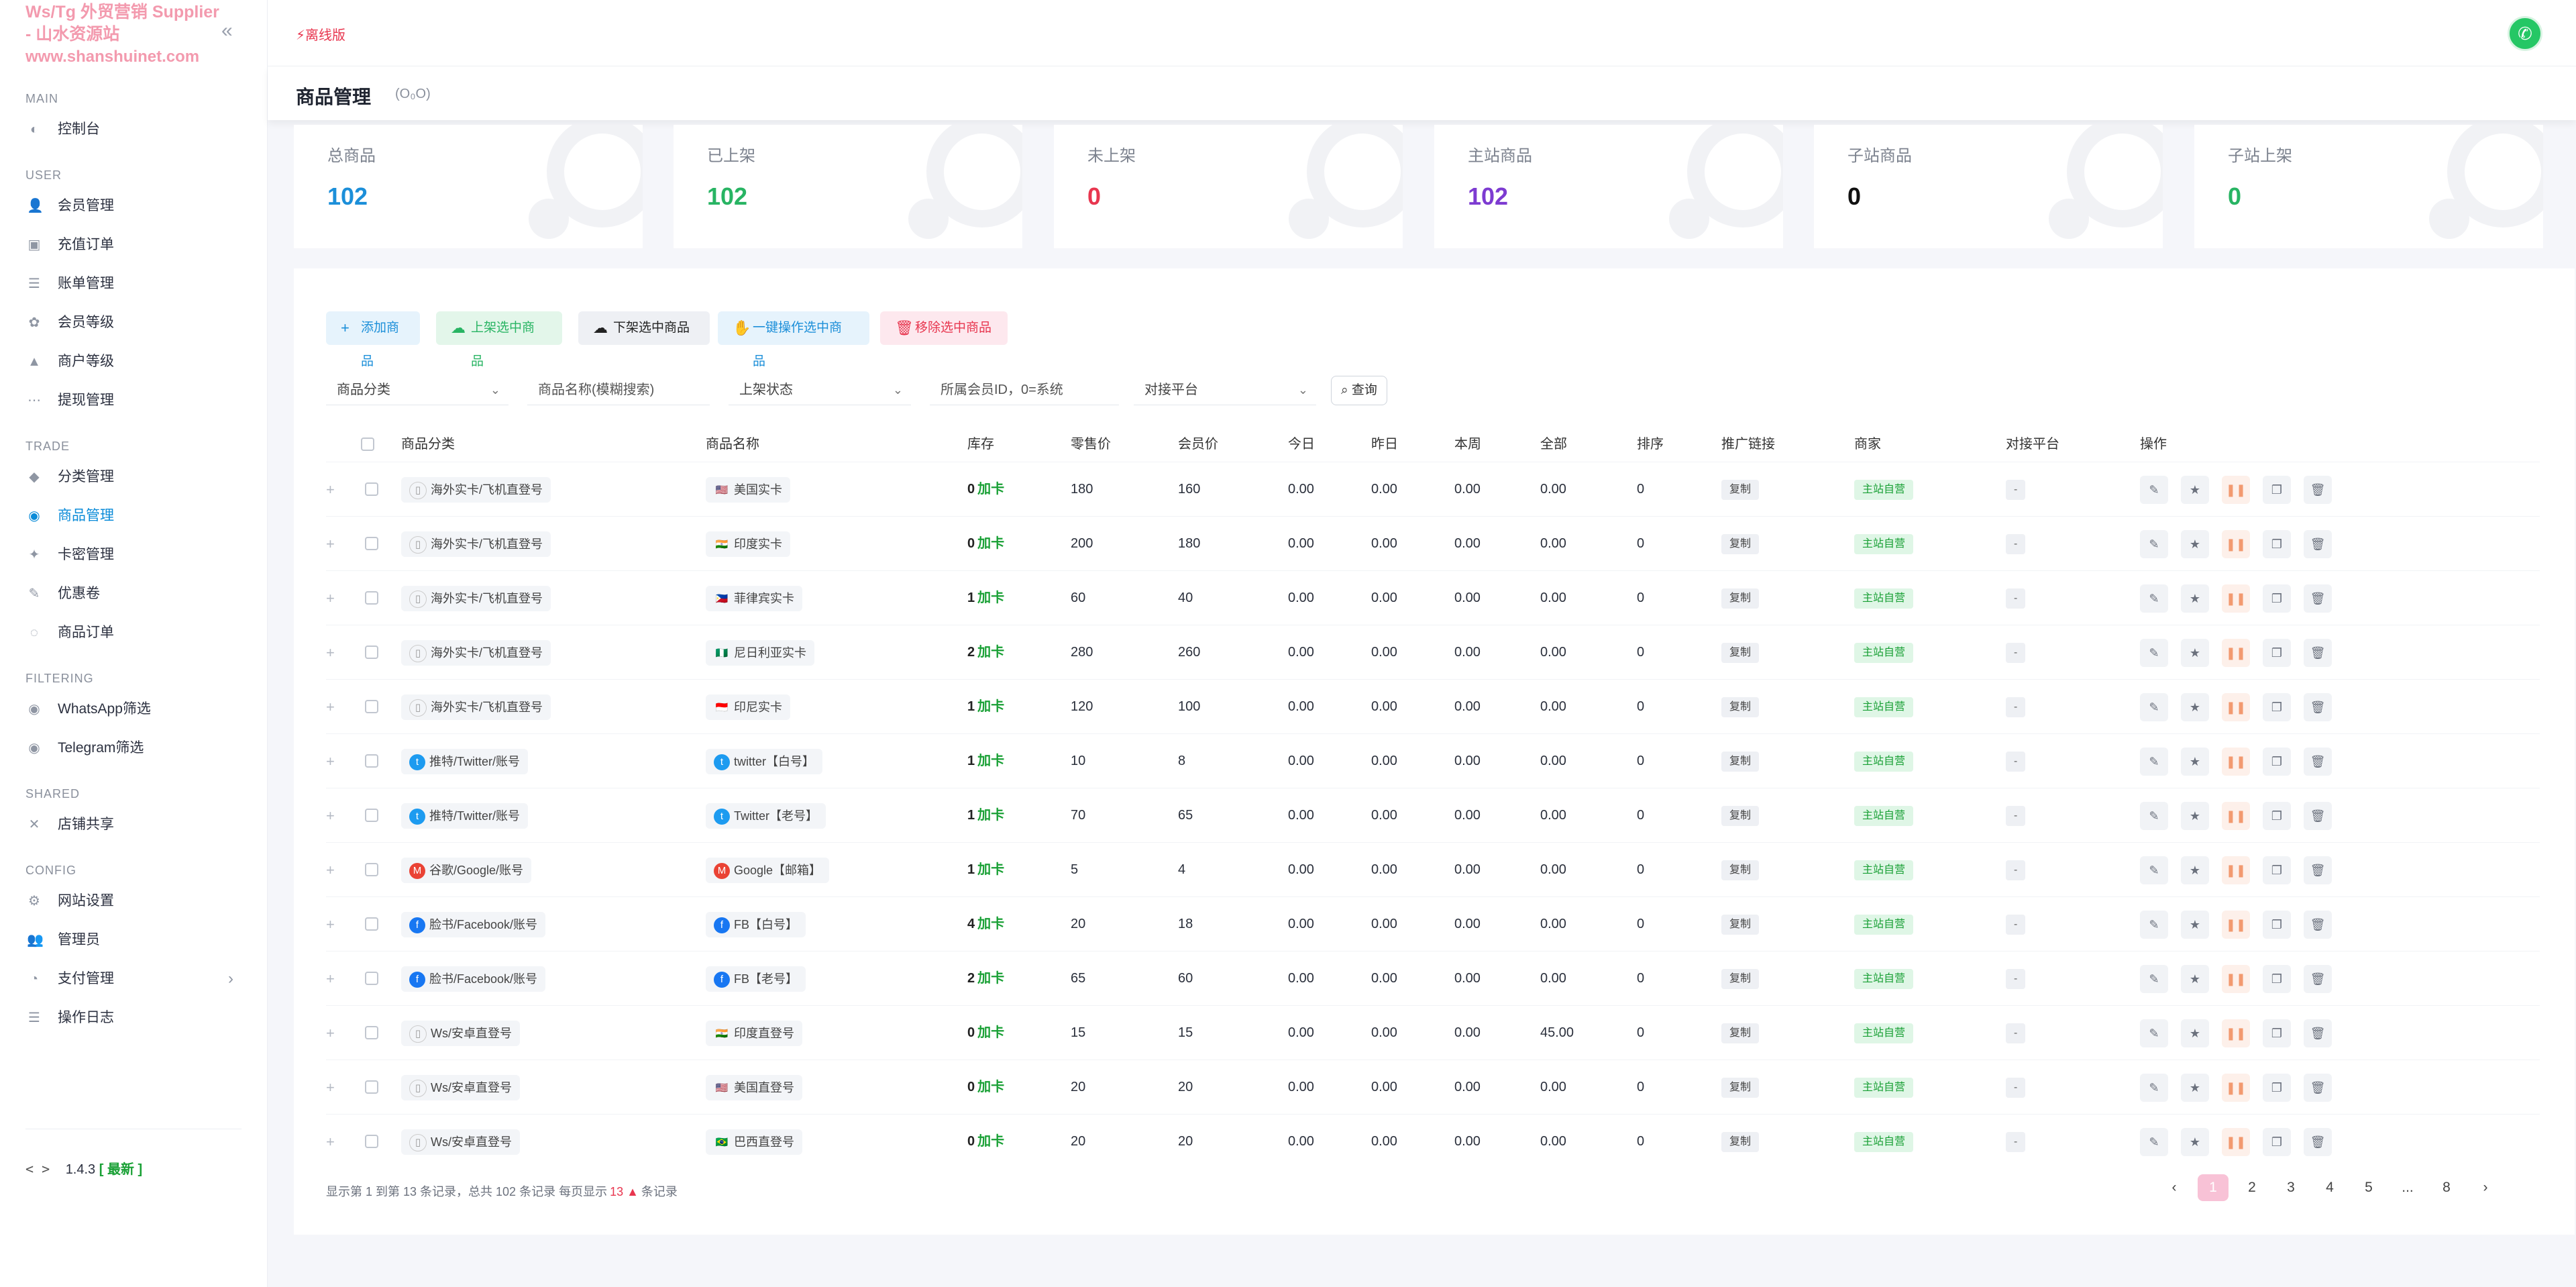  Describe the element at coordinates (2252, 1187) in the screenshot. I see `page-button: 2` at that location.